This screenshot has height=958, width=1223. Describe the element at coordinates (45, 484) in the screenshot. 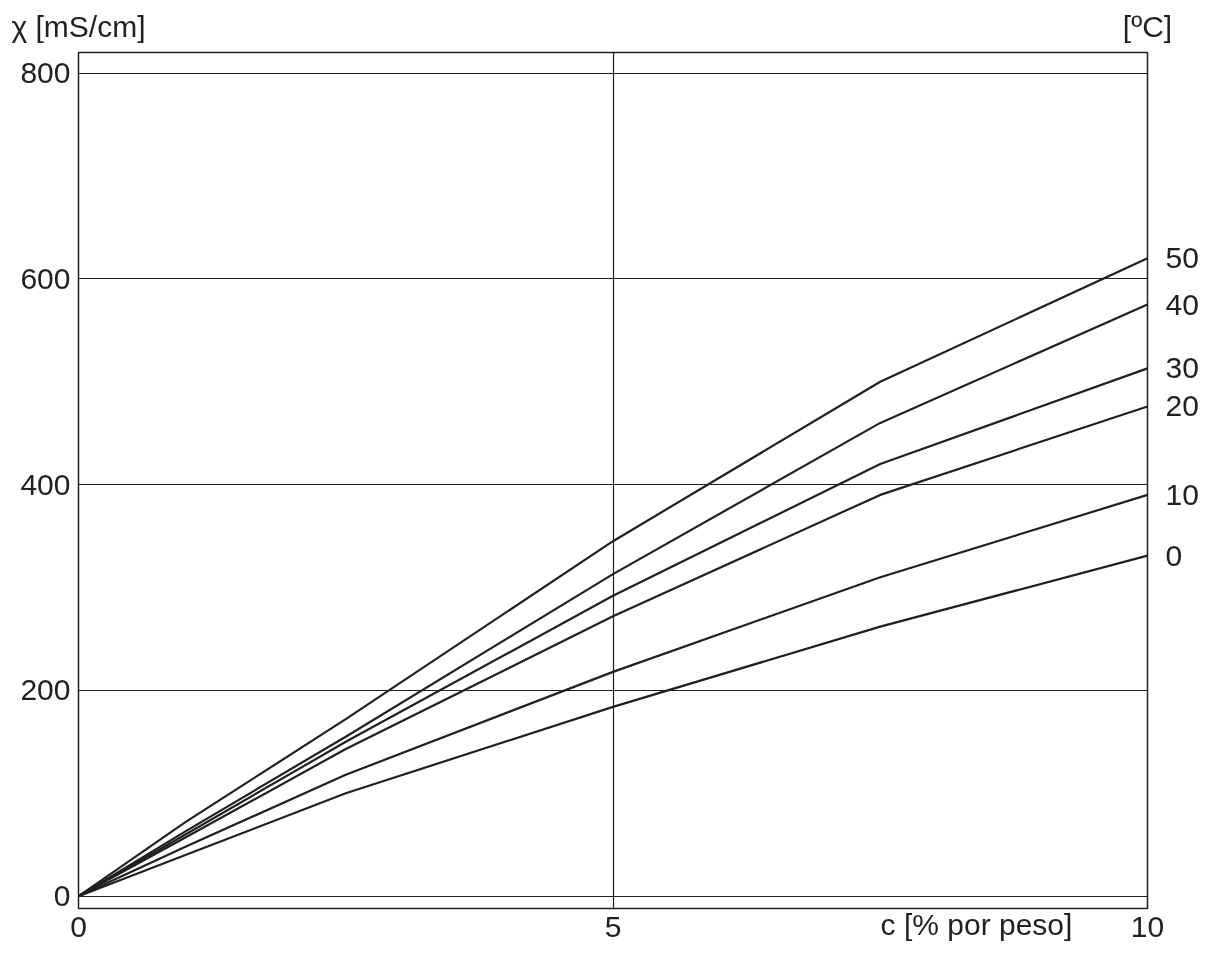

I see `y-tick-label: 400` at that location.